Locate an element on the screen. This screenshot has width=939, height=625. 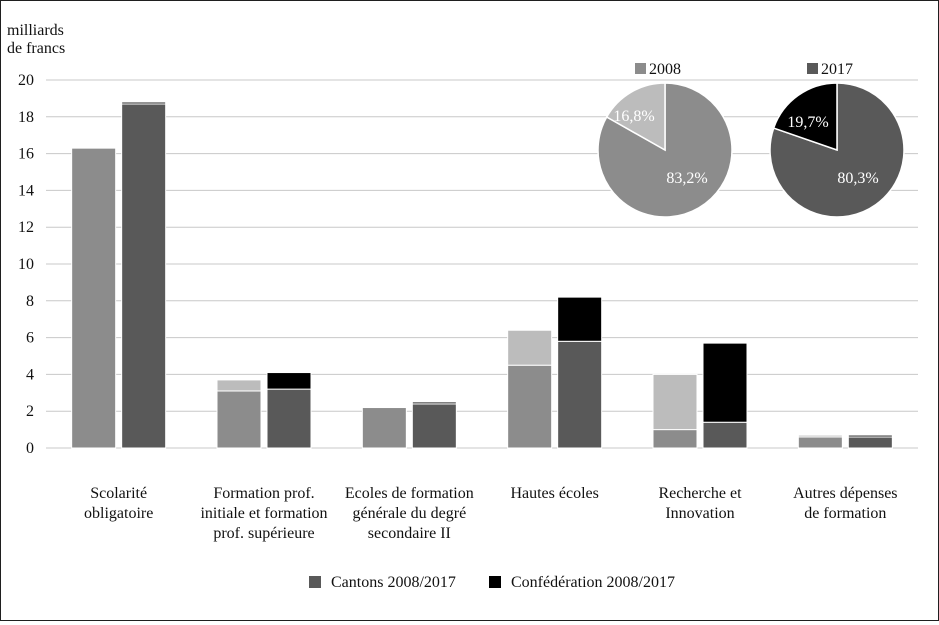
x-category-label: Recherche et is located at coordinates (700, 493).